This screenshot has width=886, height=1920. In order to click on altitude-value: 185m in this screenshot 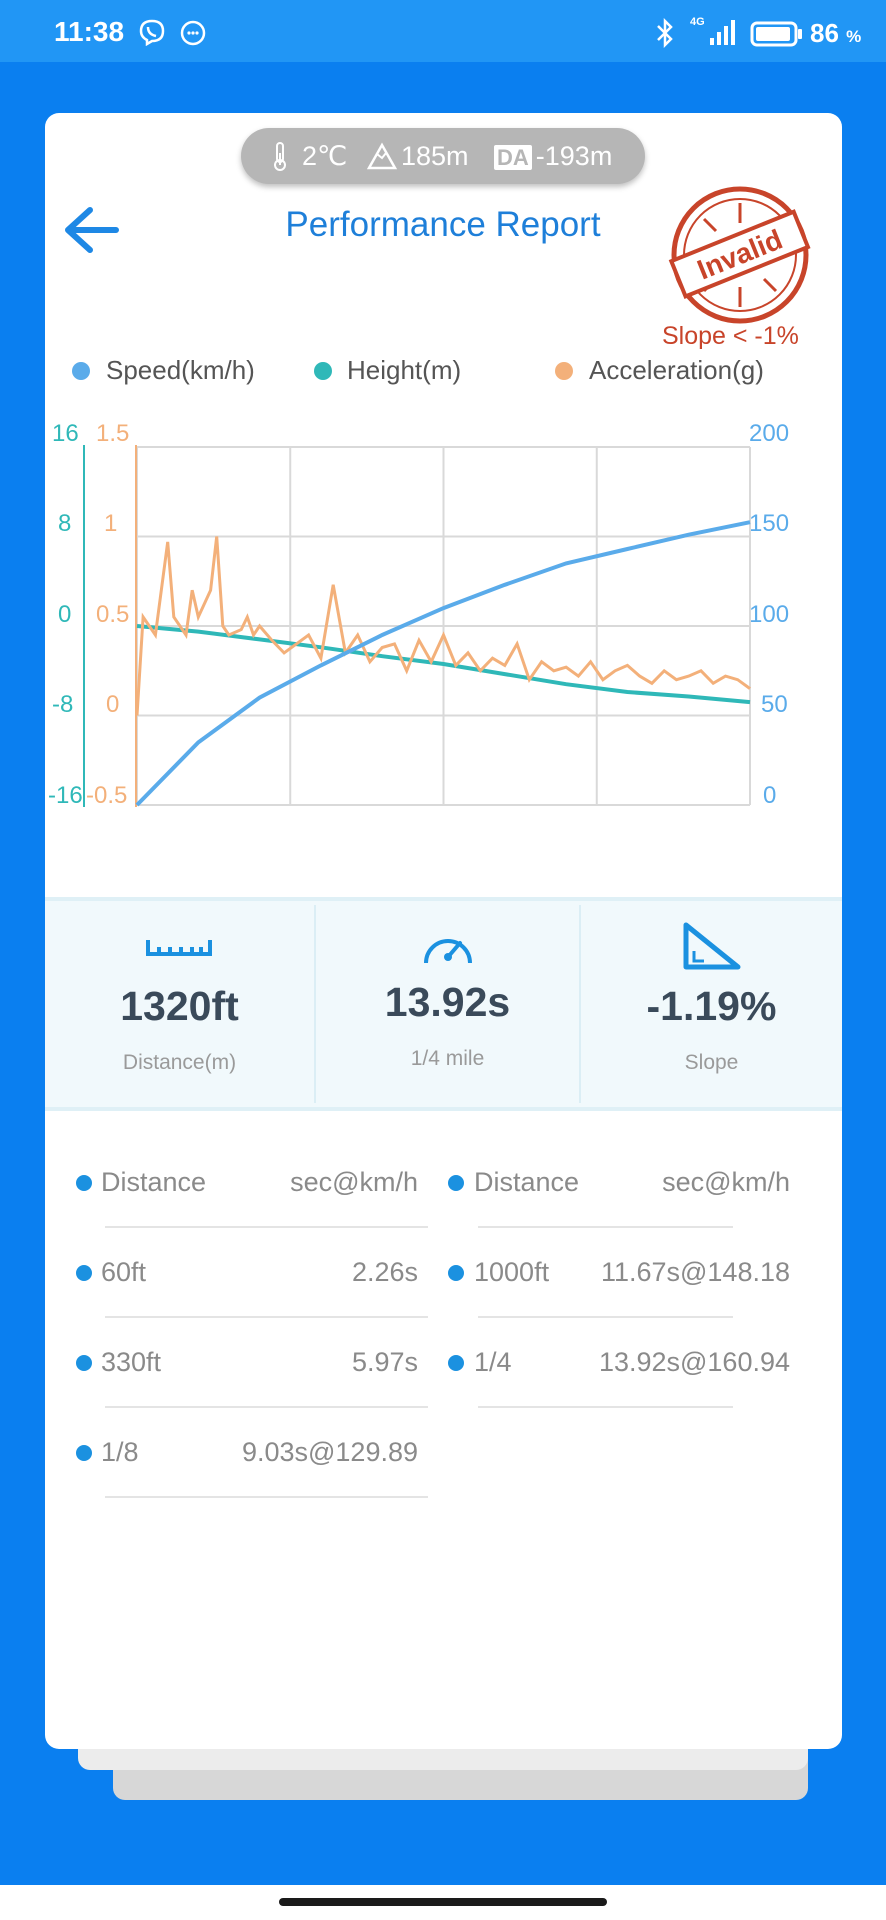, I will do `click(435, 156)`.